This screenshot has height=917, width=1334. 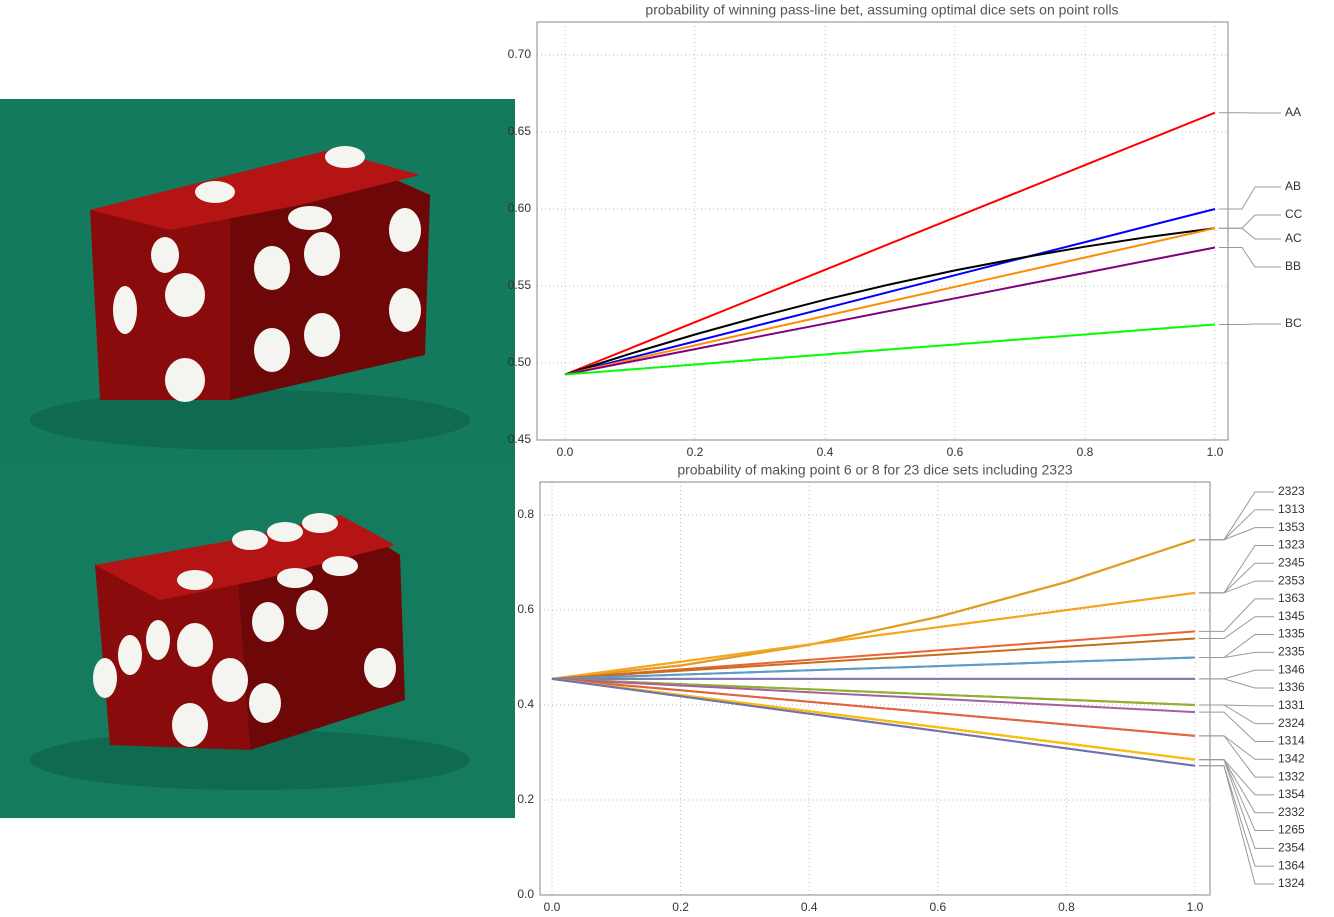 I want to click on series-label: AA, so click(x=1293, y=112).